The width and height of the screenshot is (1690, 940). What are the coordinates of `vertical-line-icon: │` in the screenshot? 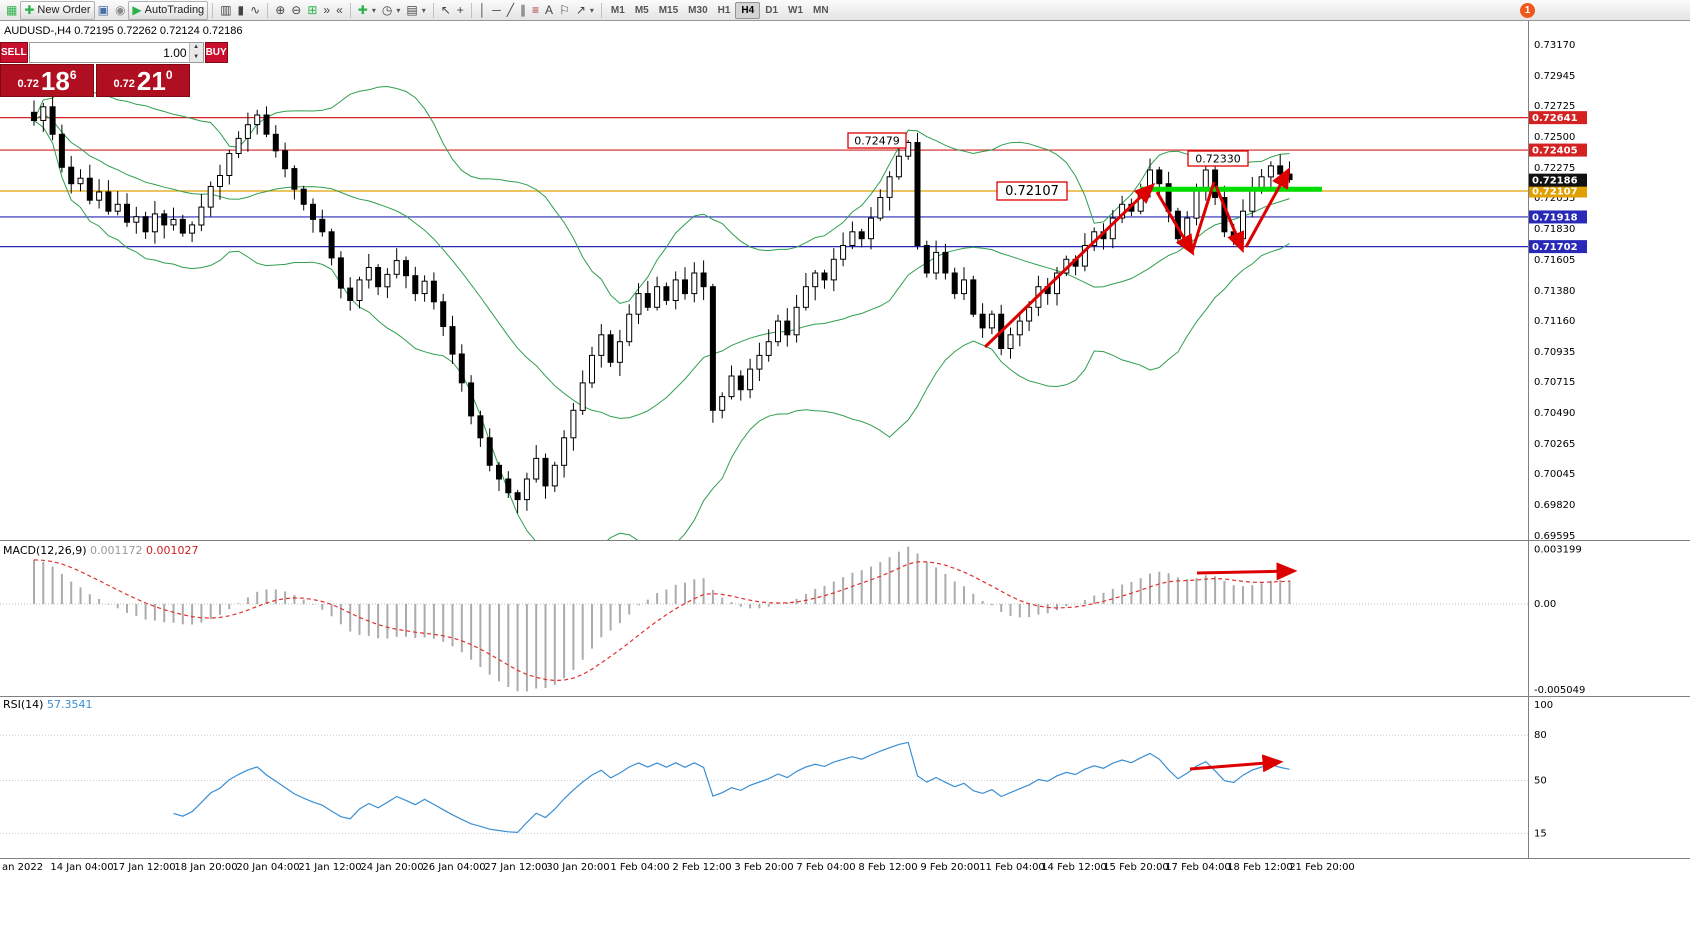 It's located at (483, 10).